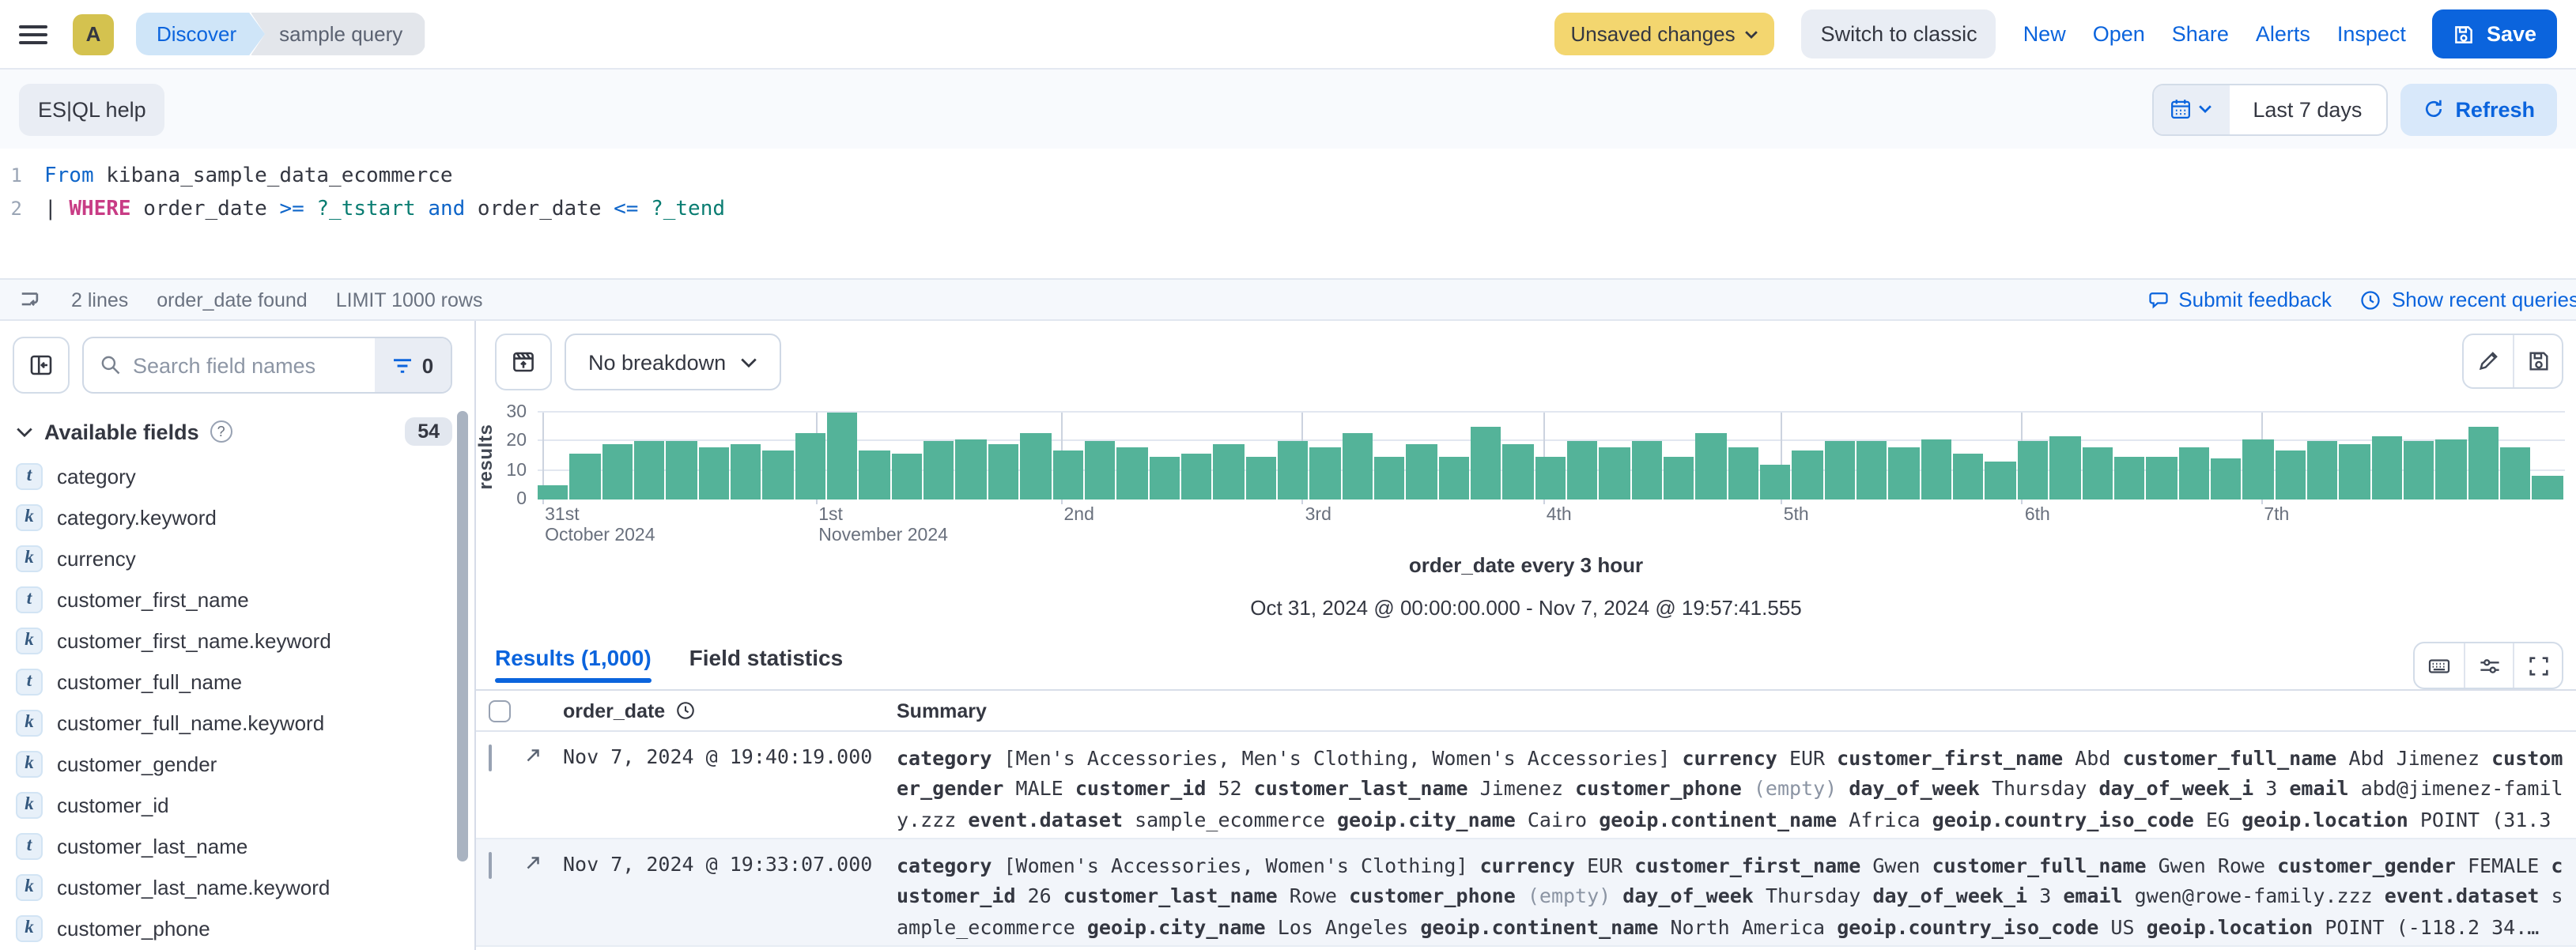 Image resolution: width=2576 pixels, height=950 pixels. Describe the element at coordinates (237, 516) in the screenshot. I see `field-item-category.keyword: k category.keyword` at that location.